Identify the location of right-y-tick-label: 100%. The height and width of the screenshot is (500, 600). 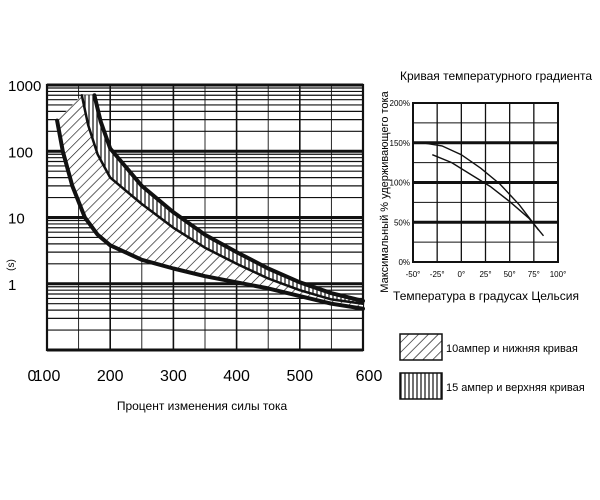
(400, 183).